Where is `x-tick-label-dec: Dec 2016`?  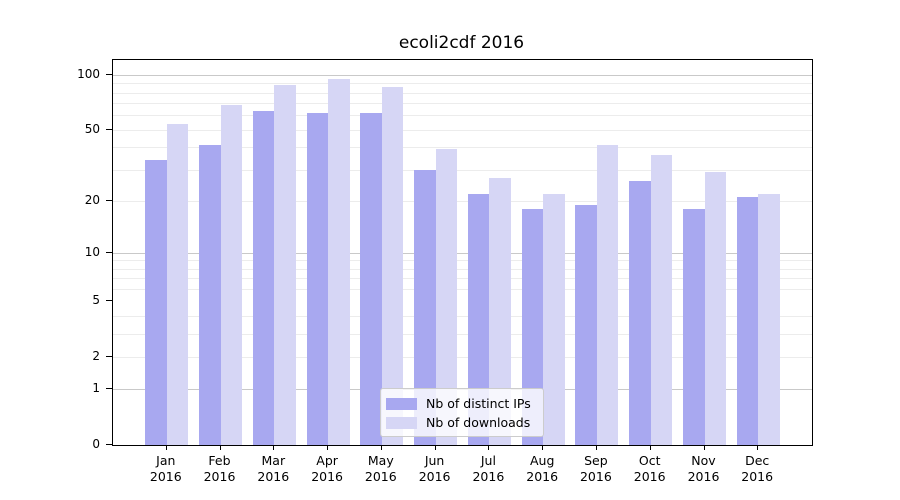 x-tick-label-dec: Dec 2016 is located at coordinates (757, 468).